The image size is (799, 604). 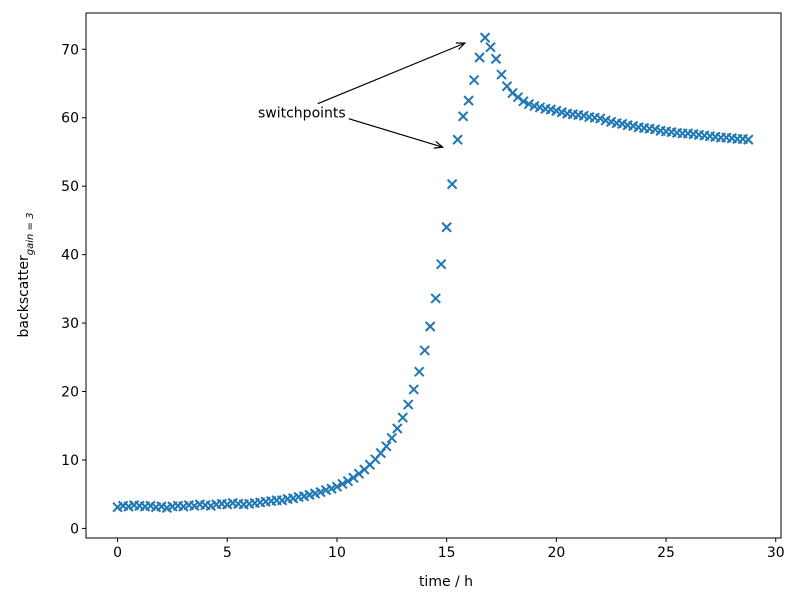 What do you see at coordinates (70, 119) in the screenshot?
I see `y-tick-label: 60` at bounding box center [70, 119].